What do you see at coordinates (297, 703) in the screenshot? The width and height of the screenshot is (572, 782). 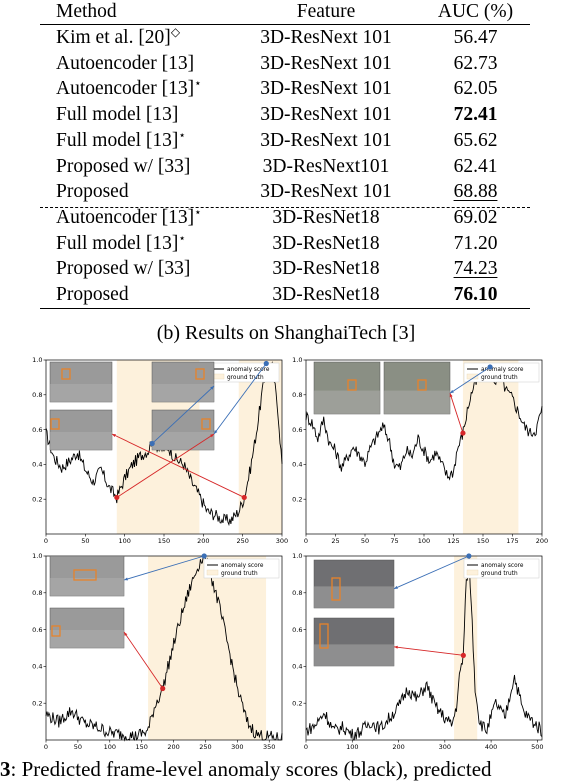 I see `y-tick-label: 0.2` at bounding box center [297, 703].